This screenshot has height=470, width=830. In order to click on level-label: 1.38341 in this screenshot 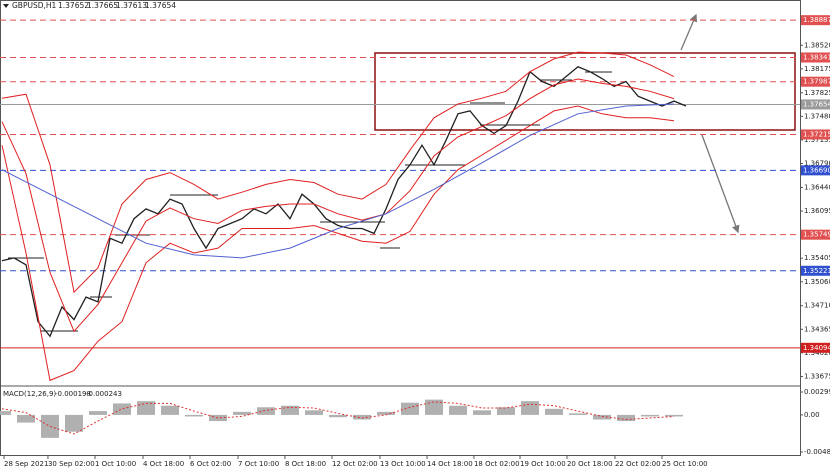, I will do `click(816, 57)`.